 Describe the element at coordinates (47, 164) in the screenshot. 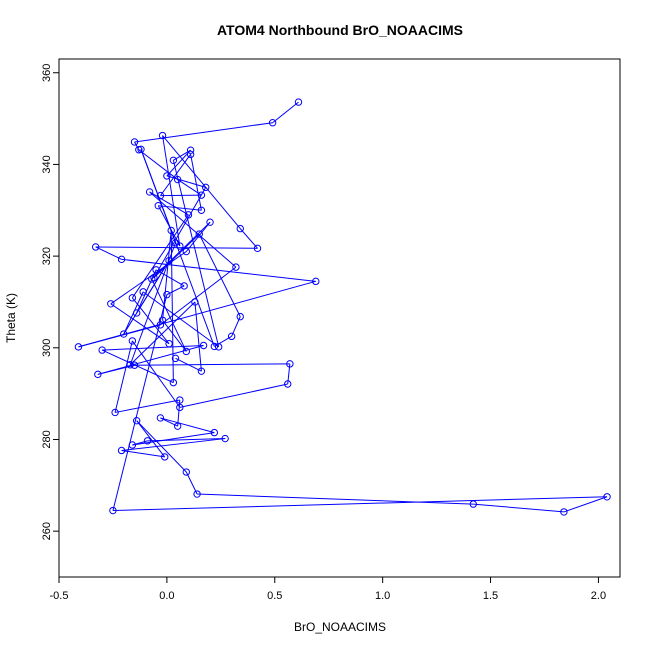

I see `y-tick-label: 340` at that location.